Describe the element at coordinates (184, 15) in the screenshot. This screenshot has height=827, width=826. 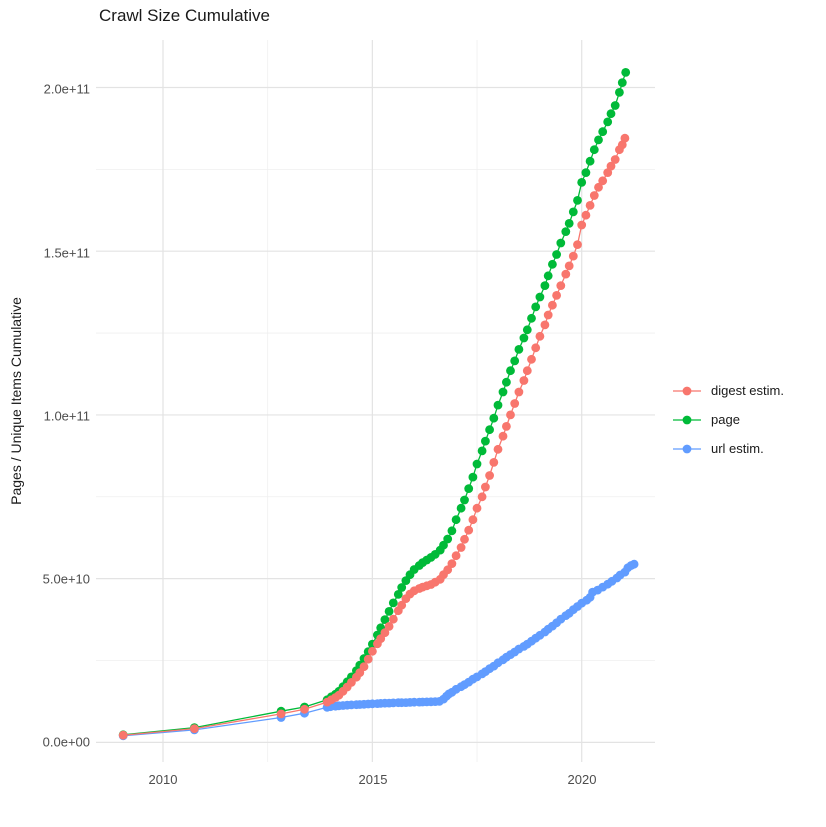
I see `chart-title: Crawl Size Cumulative` at that location.